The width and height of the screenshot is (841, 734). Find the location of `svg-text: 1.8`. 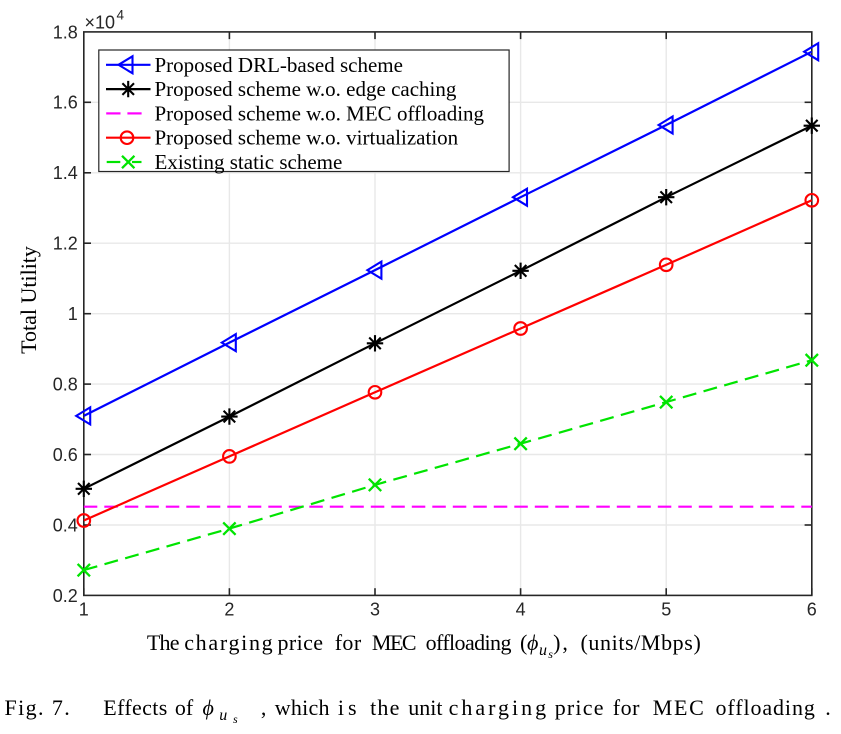

svg-text: 1.8 is located at coordinates (65, 32).